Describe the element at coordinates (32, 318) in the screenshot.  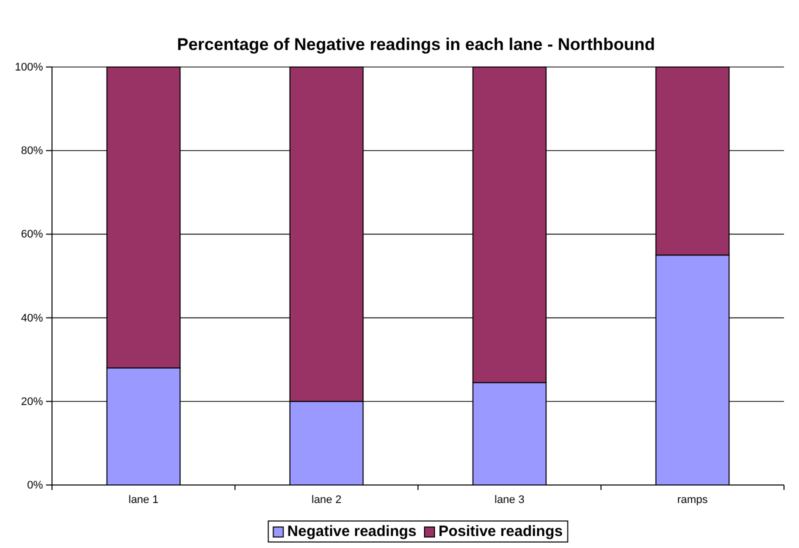
I see `y-tick-label: 40%` at that location.